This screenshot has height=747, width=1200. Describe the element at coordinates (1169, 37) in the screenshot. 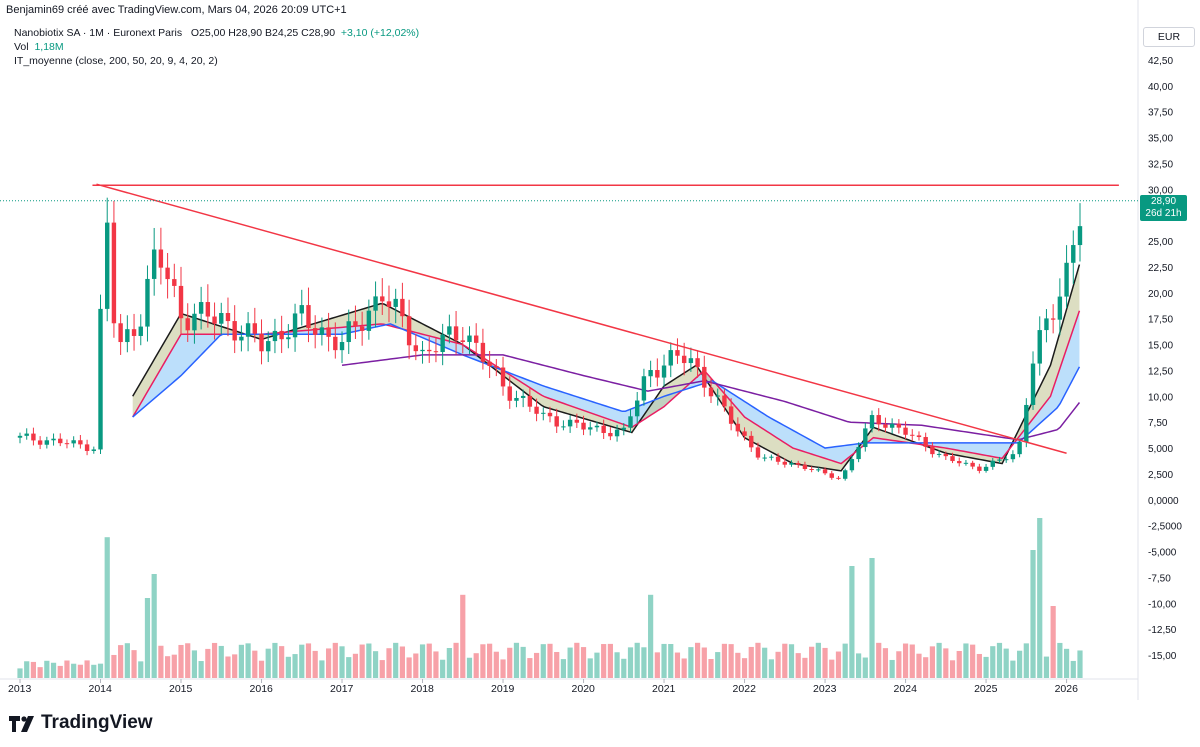

I see `currency-button: EUR` at that location.